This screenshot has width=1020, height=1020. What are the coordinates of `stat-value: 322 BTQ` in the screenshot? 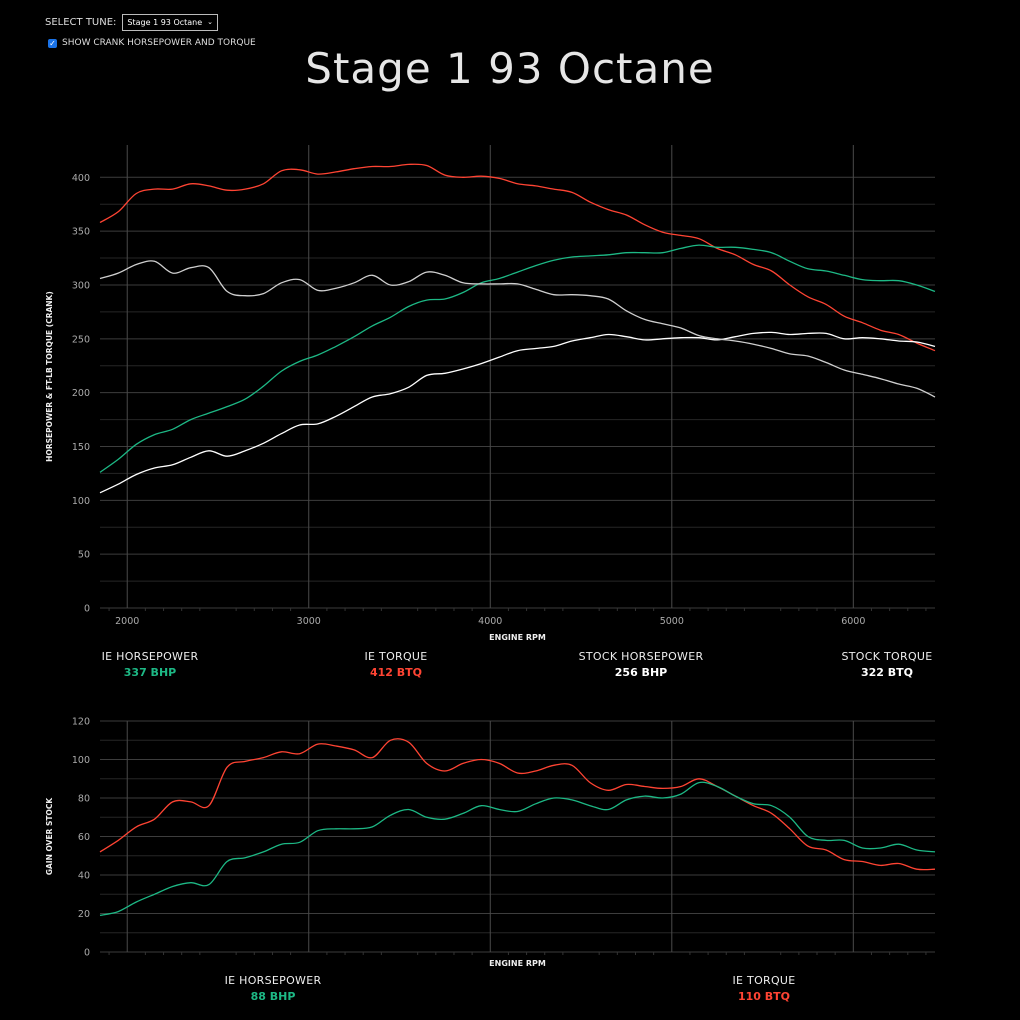 It's located at (887, 672).